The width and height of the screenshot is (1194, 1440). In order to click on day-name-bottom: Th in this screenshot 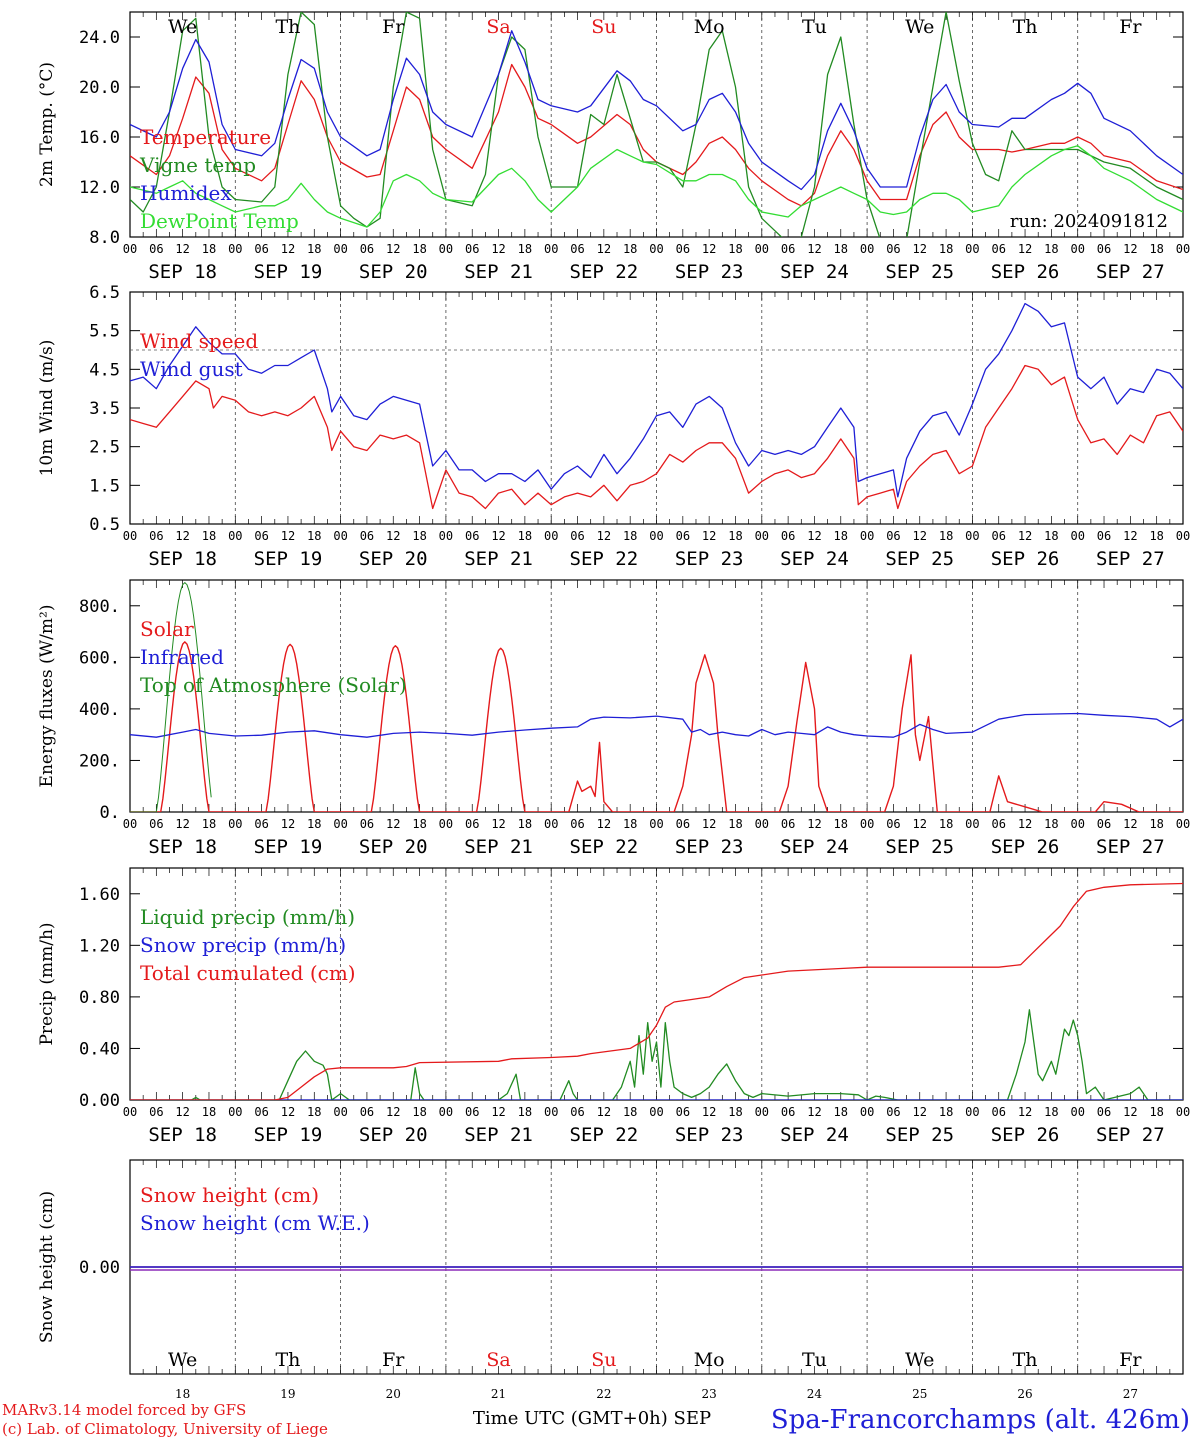, I will do `click(287, 1360)`.